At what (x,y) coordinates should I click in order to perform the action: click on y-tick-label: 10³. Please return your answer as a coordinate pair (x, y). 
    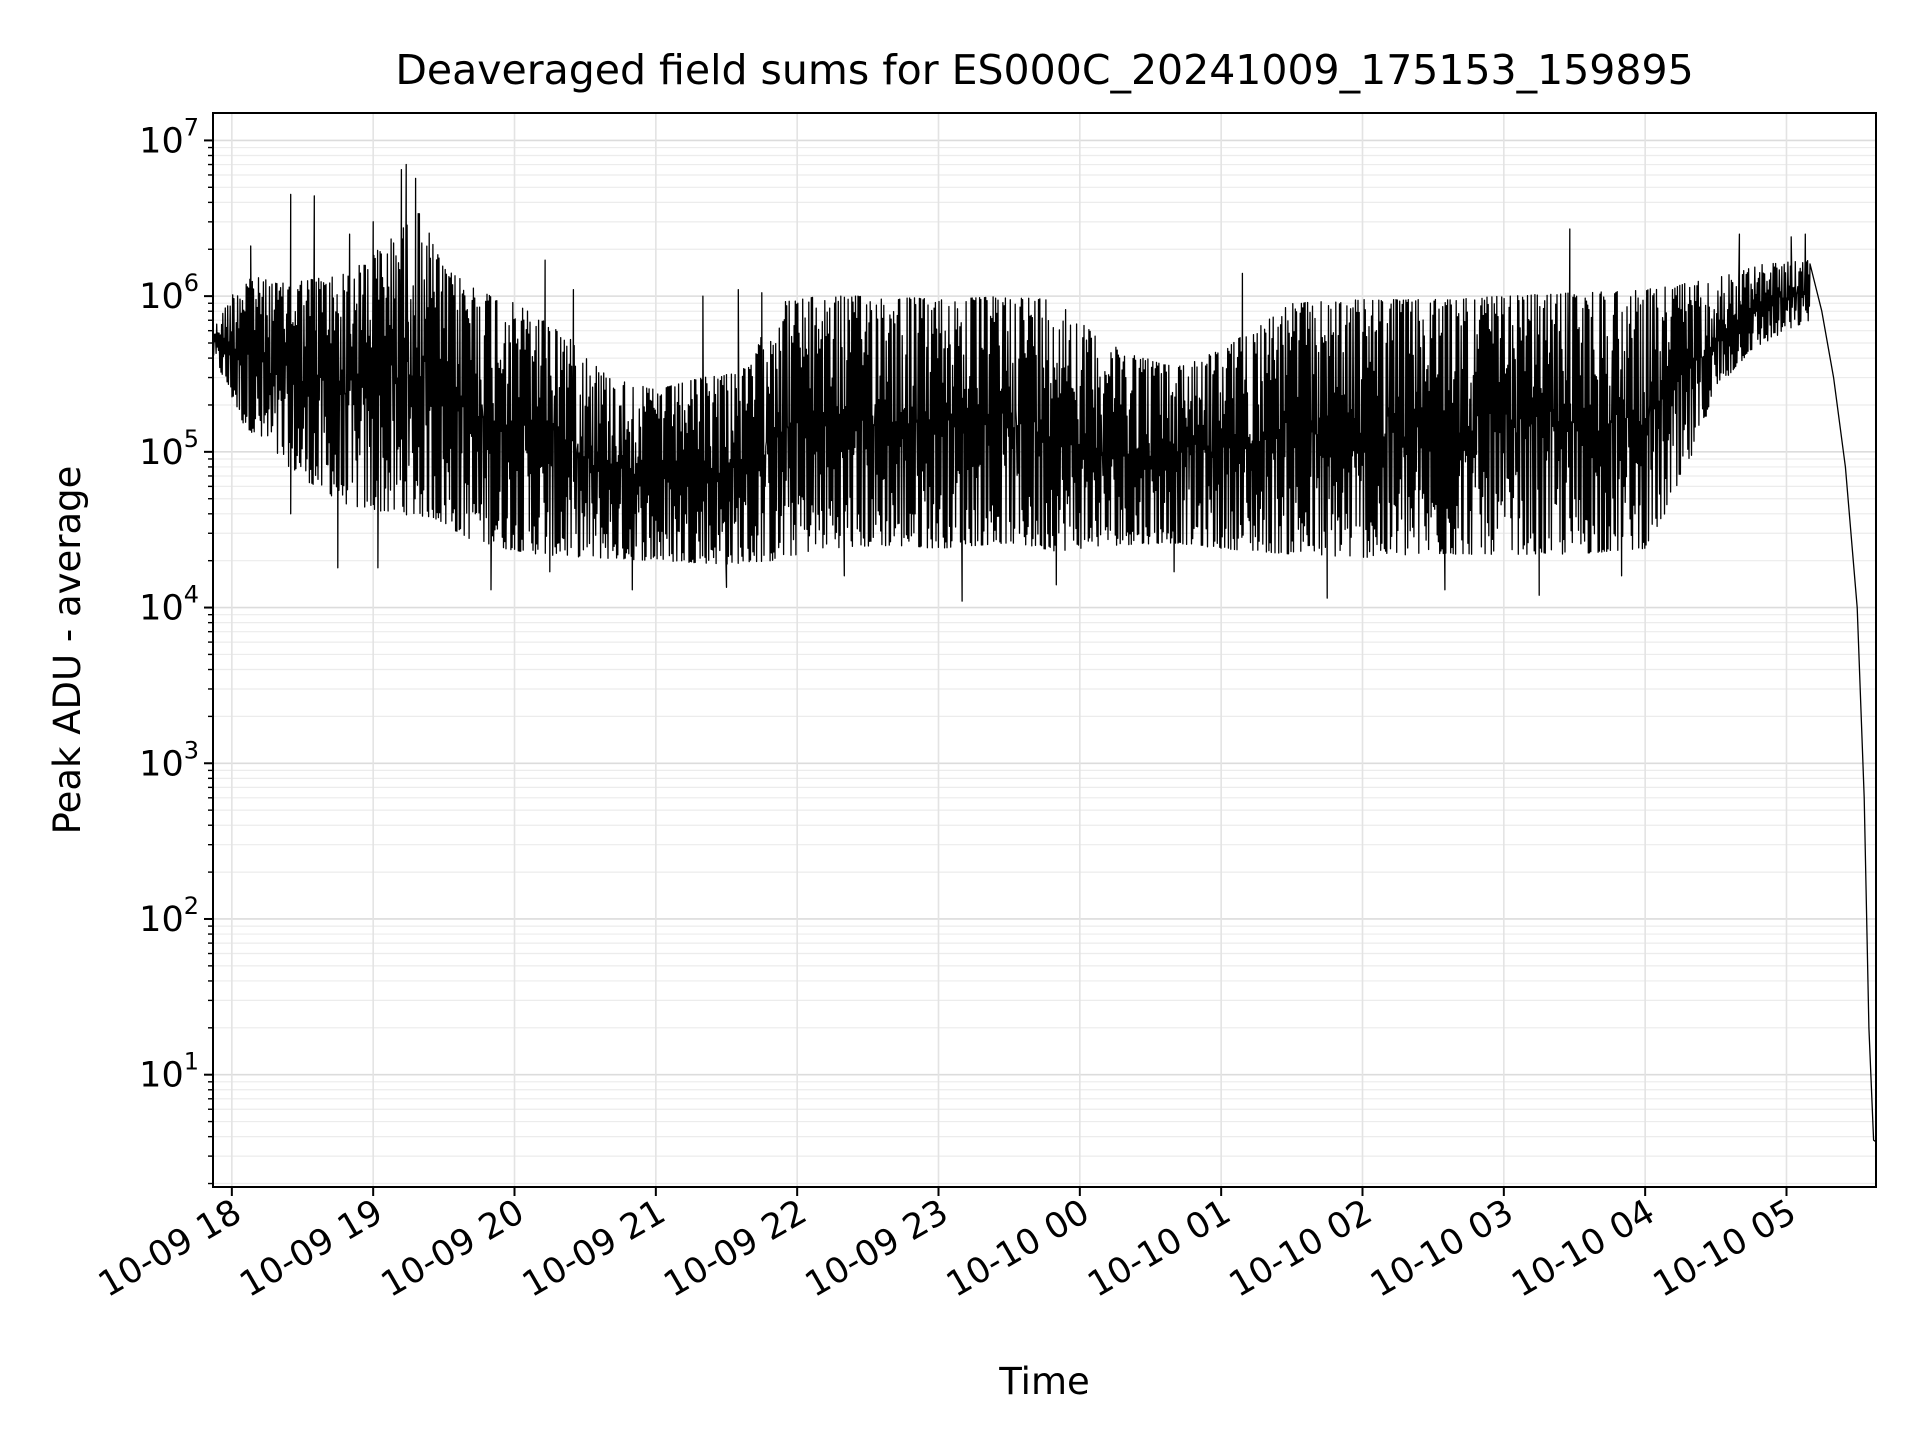
    Looking at the image, I should click on (169, 760).